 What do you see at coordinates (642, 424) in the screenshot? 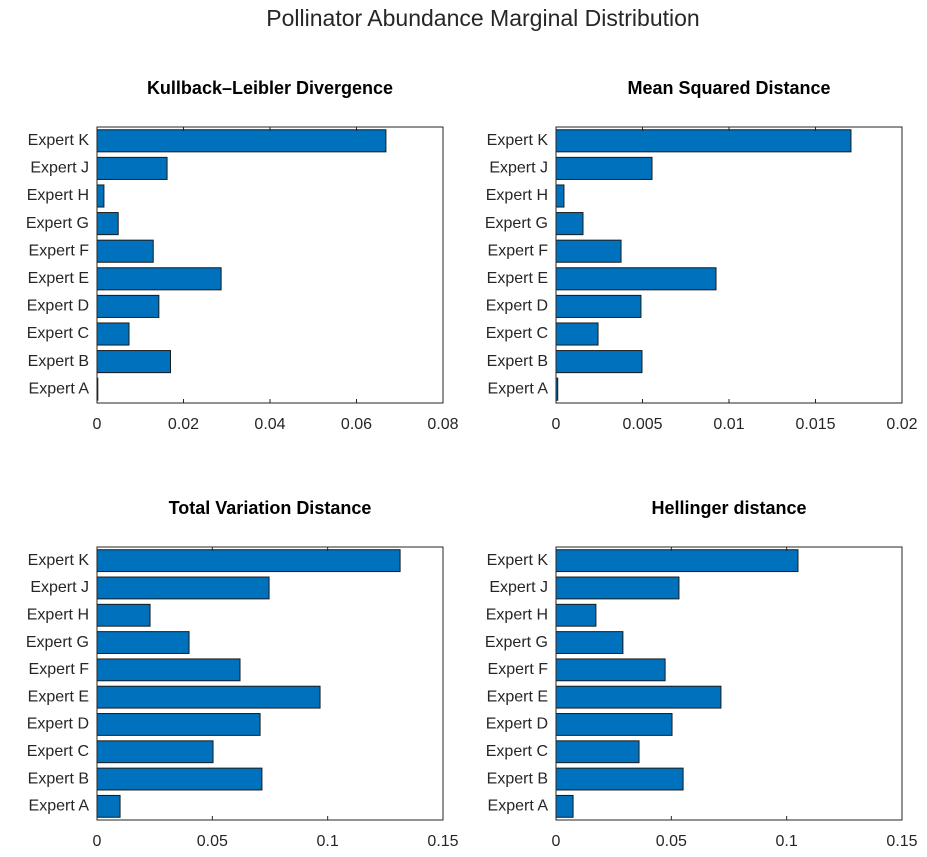
I see `x-tick-label: 0.005` at bounding box center [642, 424].